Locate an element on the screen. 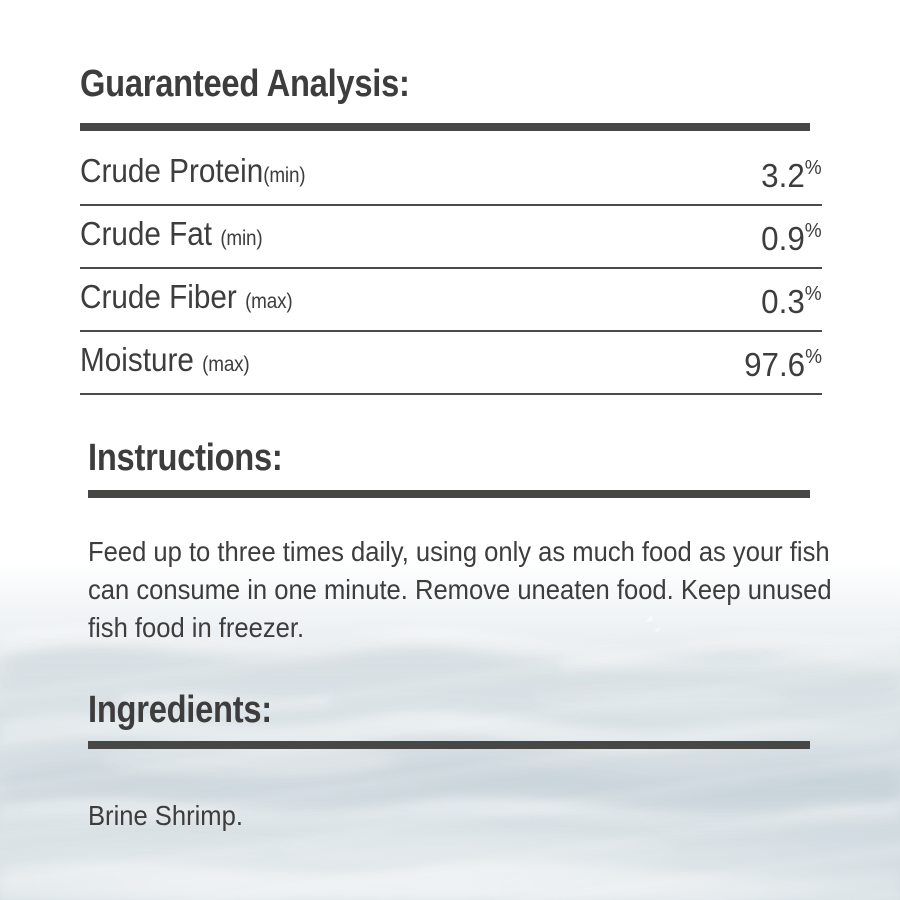 The image size is (900, 900). table-row: Crude Fat (min) 0.9% is located at coordinates (451, 237).